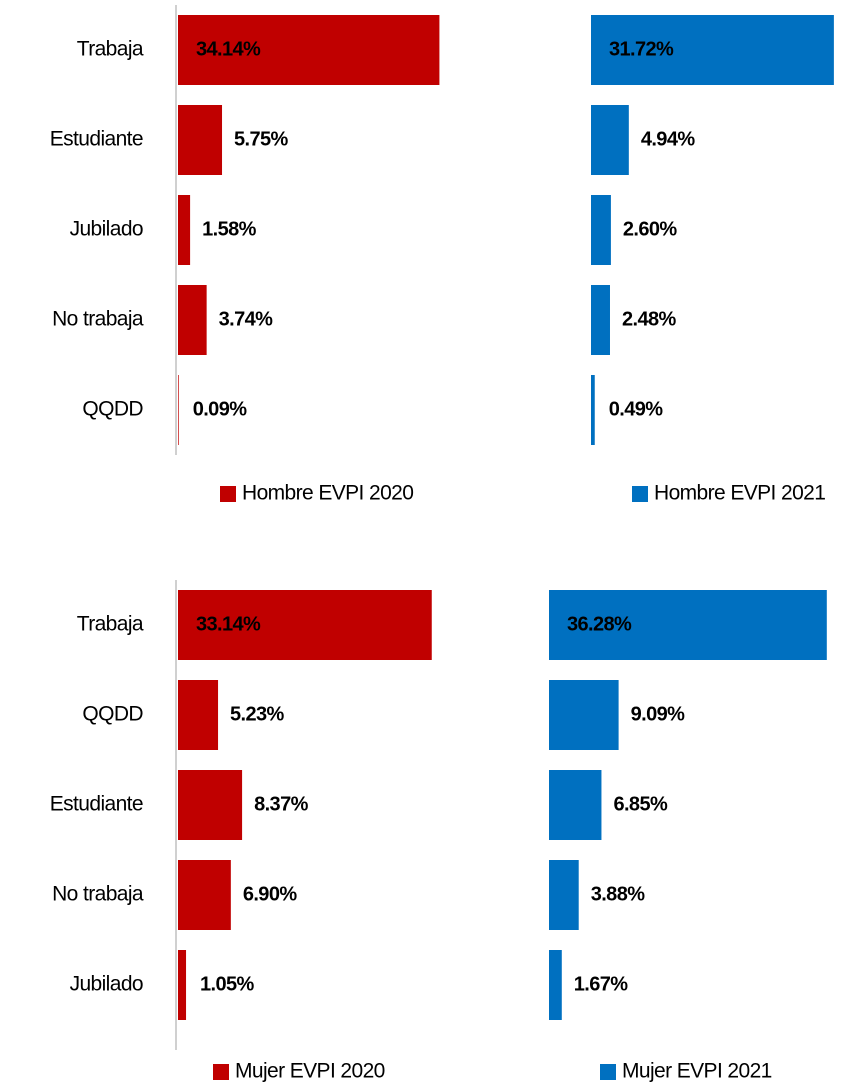 Image resolution: width=866 pixels, height=1087 pixels. Describe the element at coordinates (228, 624) in the screenshot. I see `value-label: 33.14%` at that location.